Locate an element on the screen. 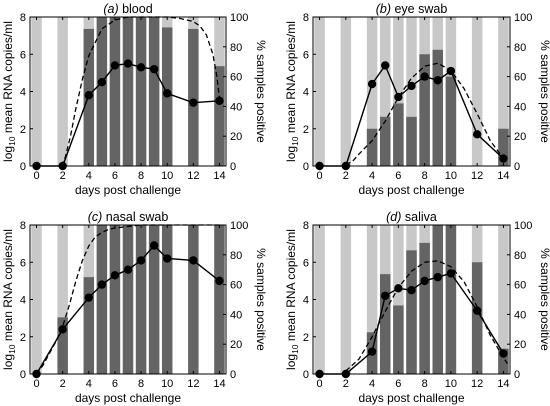 Image resolution: width=550 pixels, height=406 pixels. panel-label: (c) is located at coordinates (97, 217).